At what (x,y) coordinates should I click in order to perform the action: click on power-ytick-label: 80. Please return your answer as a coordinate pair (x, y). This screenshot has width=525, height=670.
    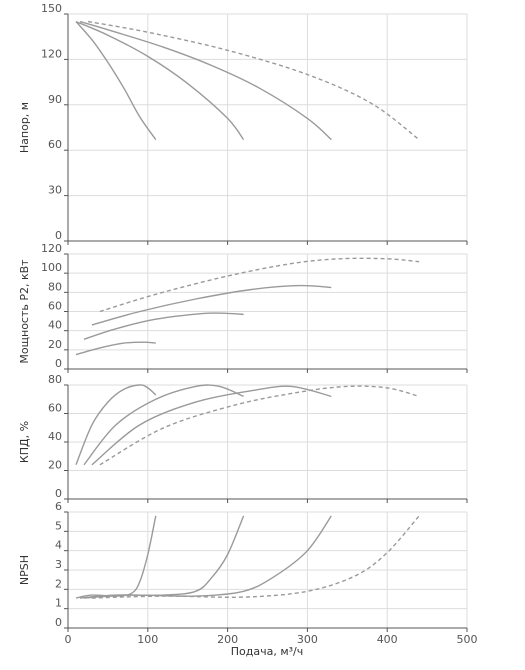
    Looking at the image, I should click on (55, 286).